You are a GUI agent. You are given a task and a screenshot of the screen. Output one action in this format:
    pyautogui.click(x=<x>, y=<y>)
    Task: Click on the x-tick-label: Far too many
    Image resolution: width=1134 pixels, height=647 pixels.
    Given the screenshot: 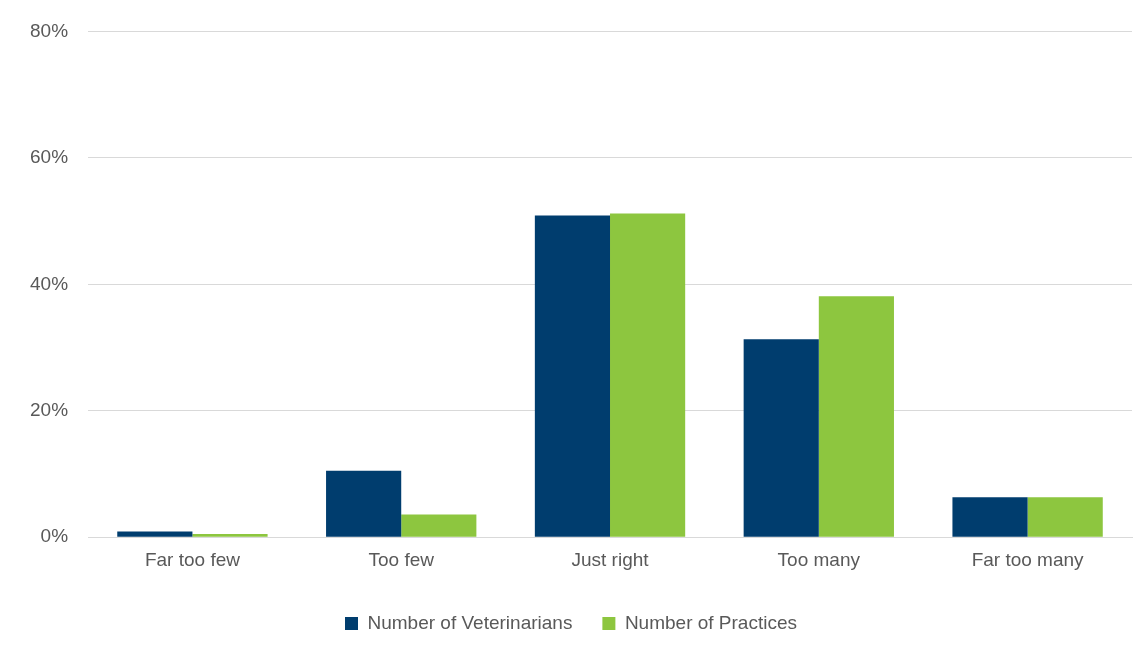 What is the action you would take?
    pyautogui.click(x=1028, y=559)
    